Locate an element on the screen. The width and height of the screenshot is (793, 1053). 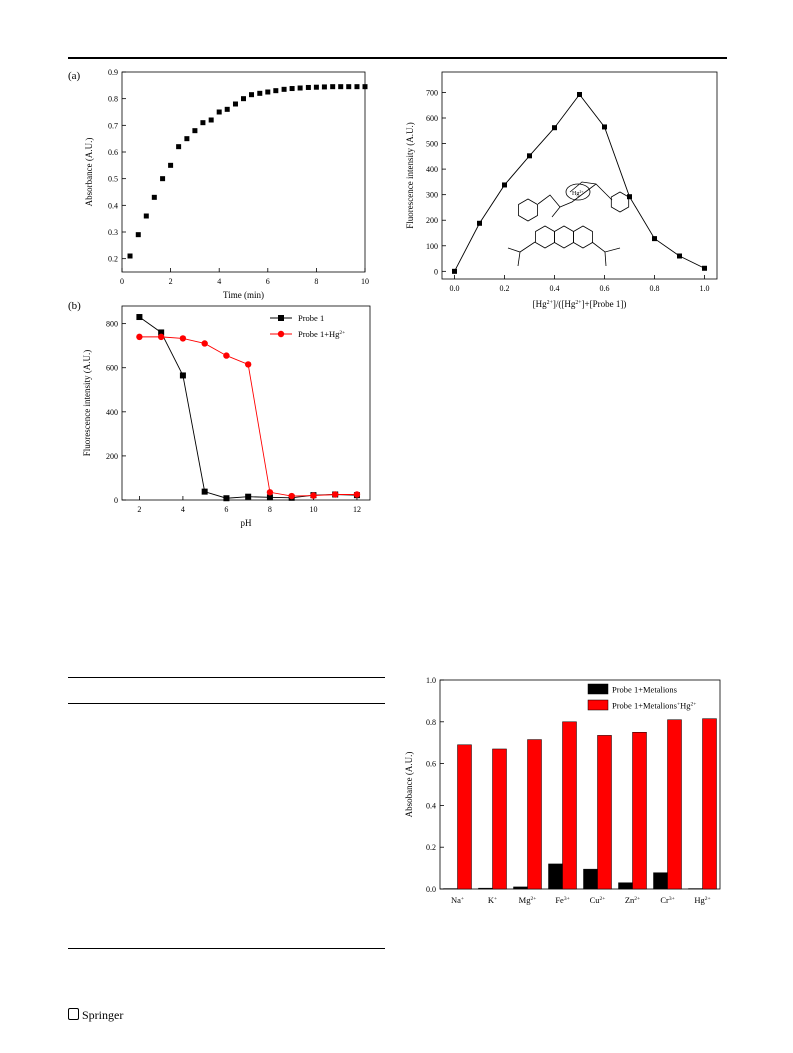
x-tick-label: 1.0 is located at coordinates (705, 288).